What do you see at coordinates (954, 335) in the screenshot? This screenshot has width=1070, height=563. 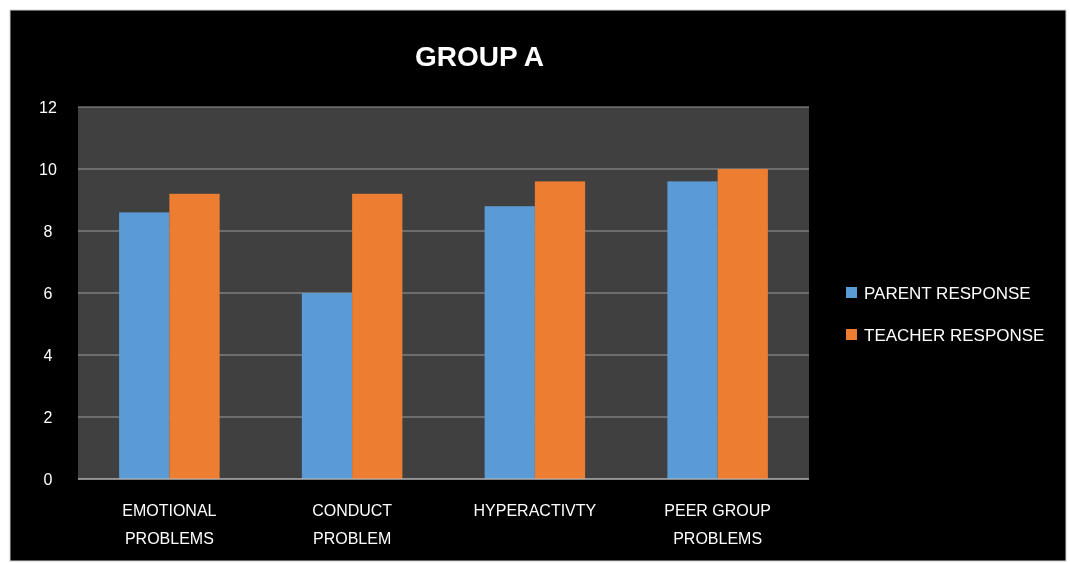 I see `legend-label: TEACHER RESPONSE` at bounding box center [954, 335].